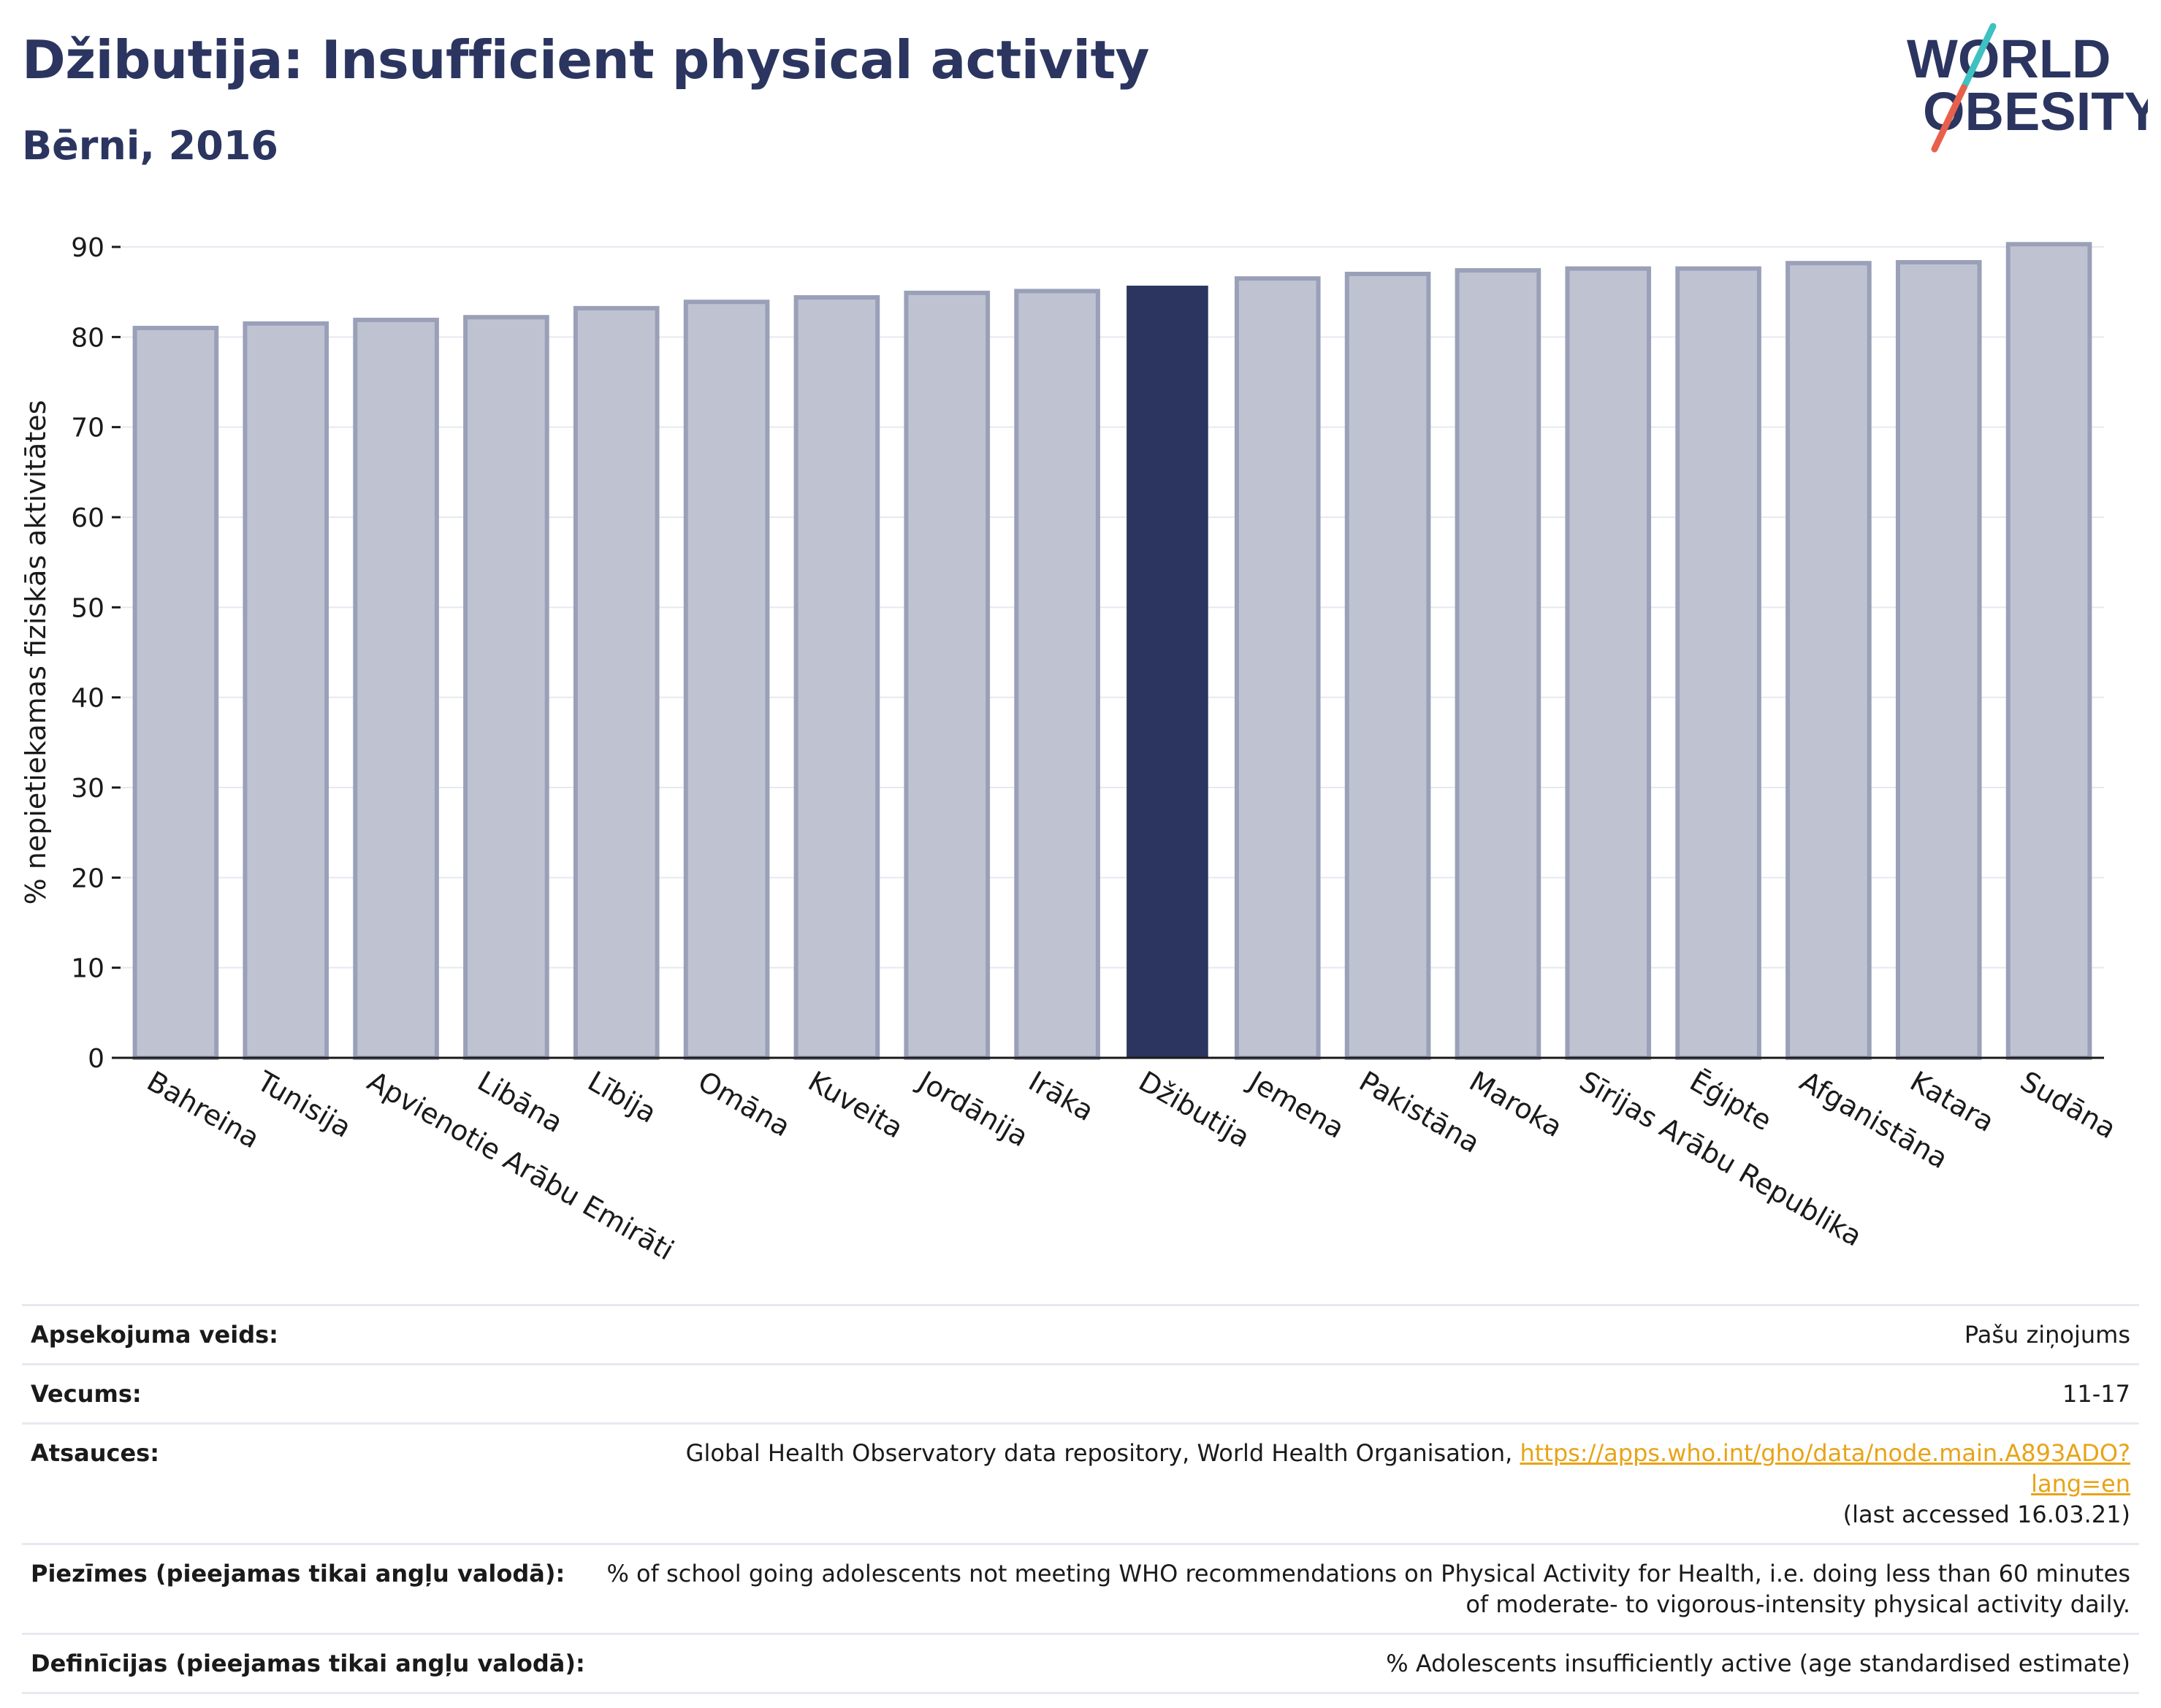 The width and height of the screenshot is (2161, 1708). Describe the element at coordinates (622, 1097) in the screenshot. I see `x-tick-label: Lībija` at that location.